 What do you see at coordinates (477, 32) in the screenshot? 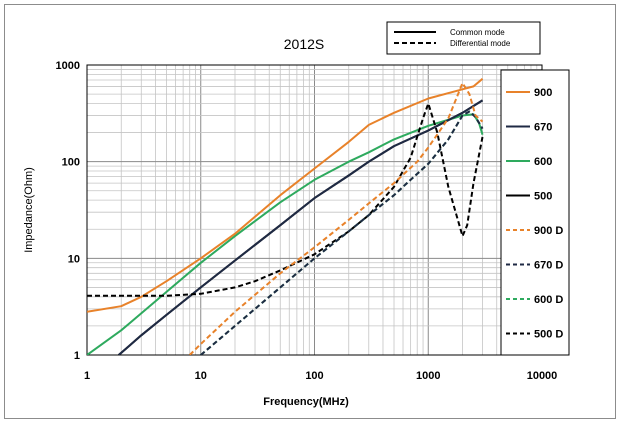
I see `common-mode-label: Common mode` at bounding box center [477, 32].